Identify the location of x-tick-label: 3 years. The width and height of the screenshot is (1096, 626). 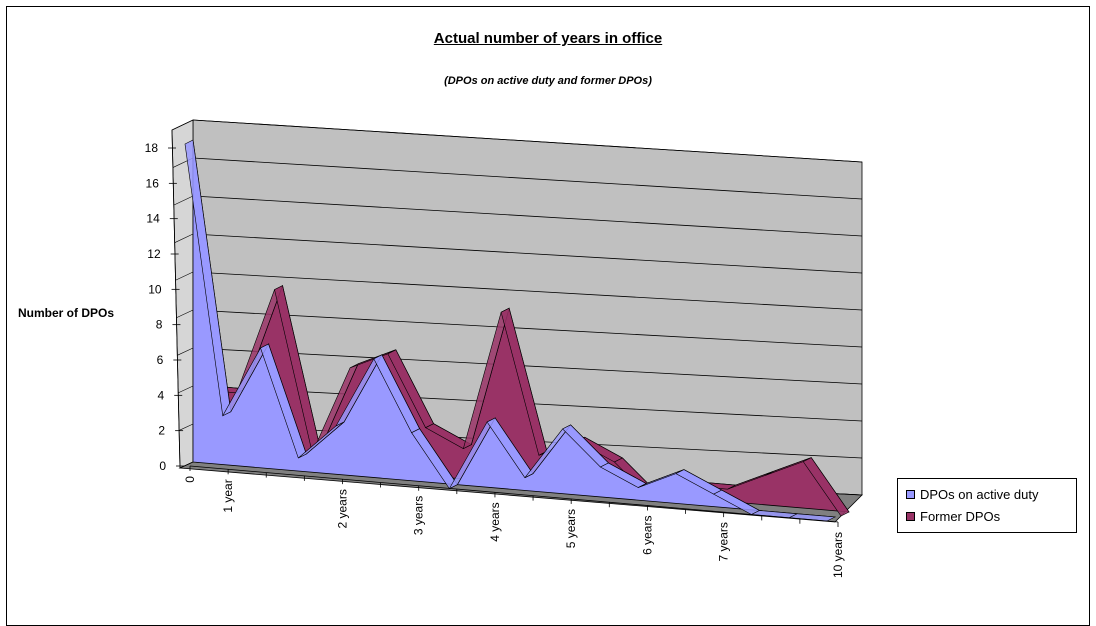
(419, 515).